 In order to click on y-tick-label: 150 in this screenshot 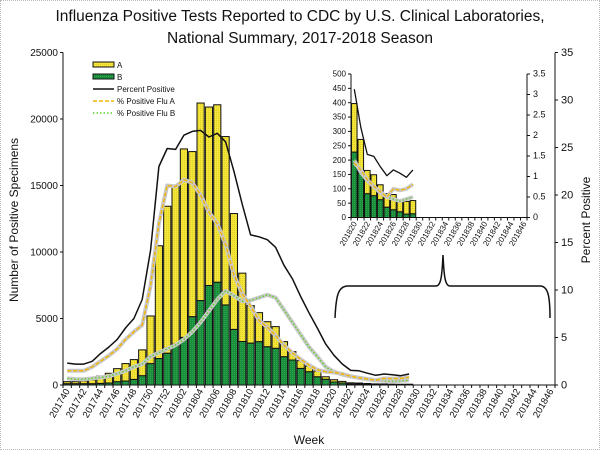, I will do `click(340, 174)`.